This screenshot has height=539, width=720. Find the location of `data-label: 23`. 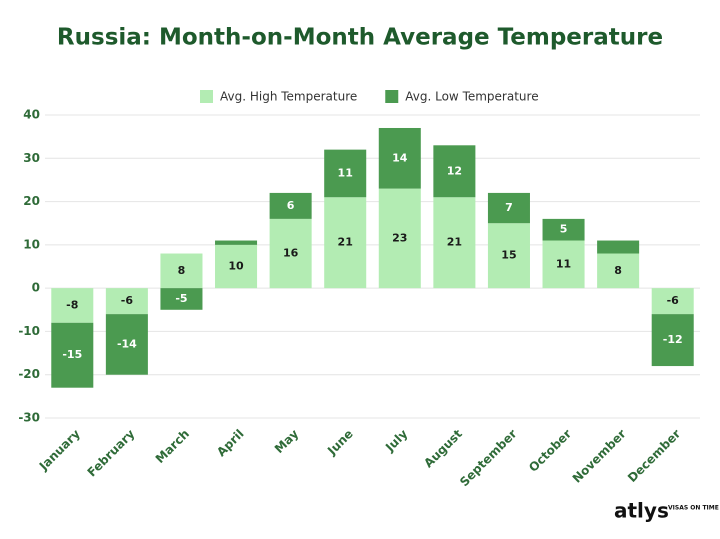

data-label: 23 is located at coordinates (399, 237).